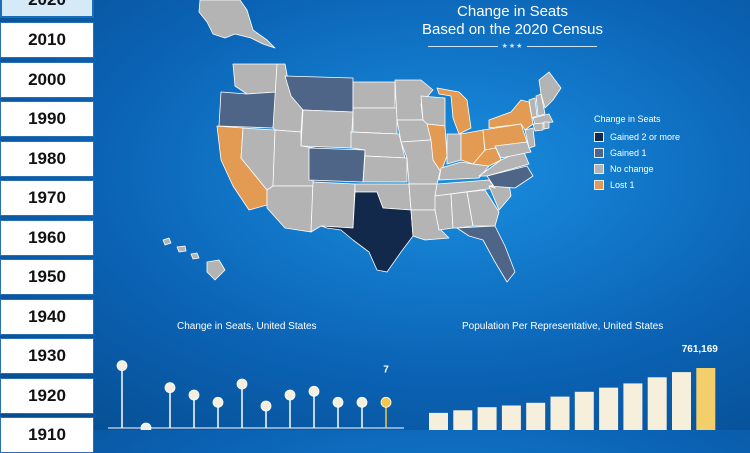 This screenshot has width=750, height=453. I want to click on state-washington, so click(255, 79).